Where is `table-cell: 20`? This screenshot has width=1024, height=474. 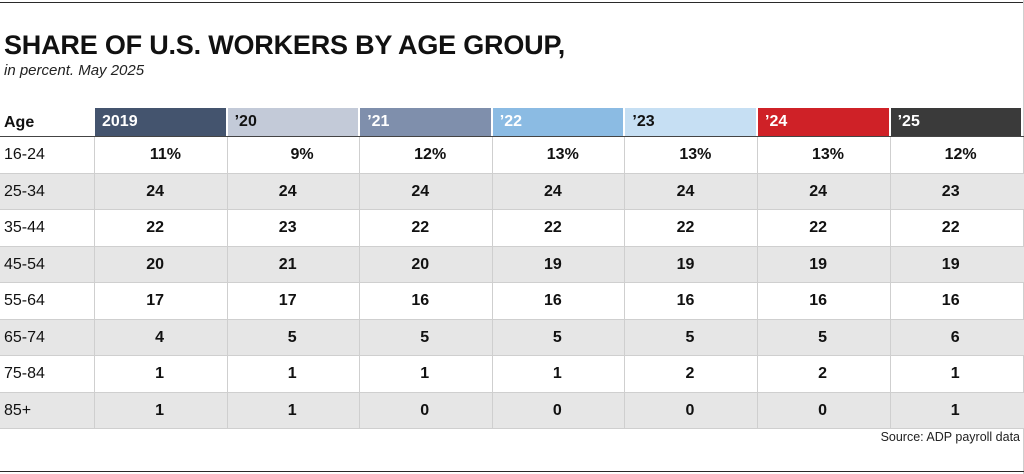
table-cell: 20 is located at coordinates (420, 264).